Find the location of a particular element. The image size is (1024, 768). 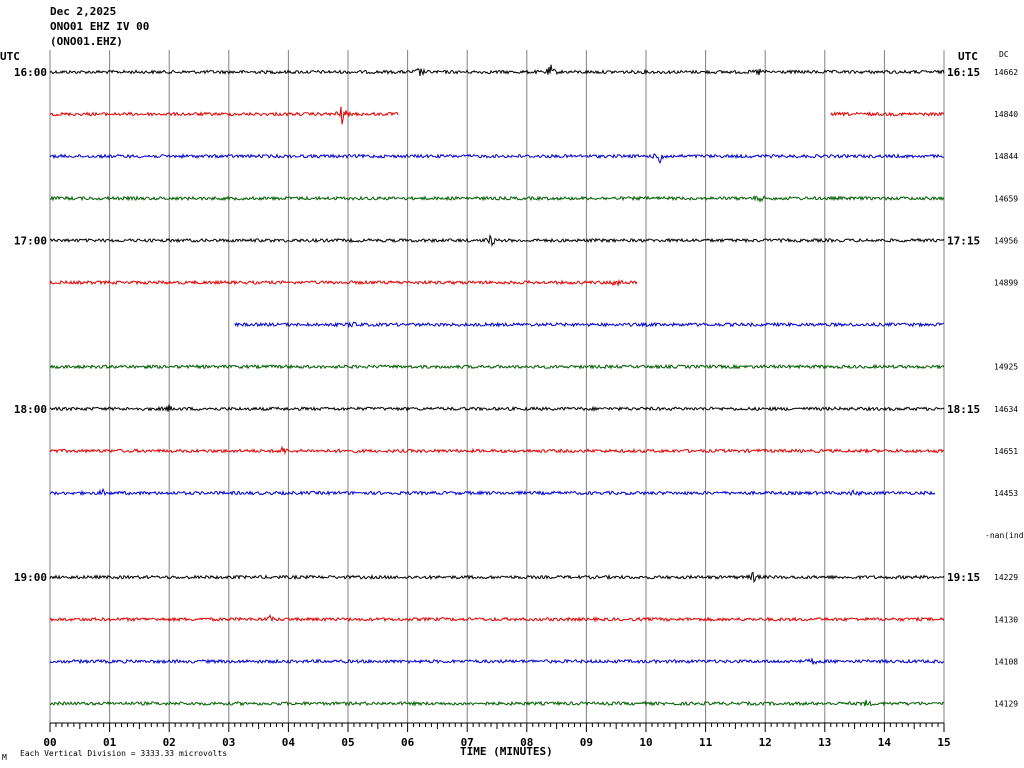

x-tick-label-15: 15 is located at coordinates (943, 742).